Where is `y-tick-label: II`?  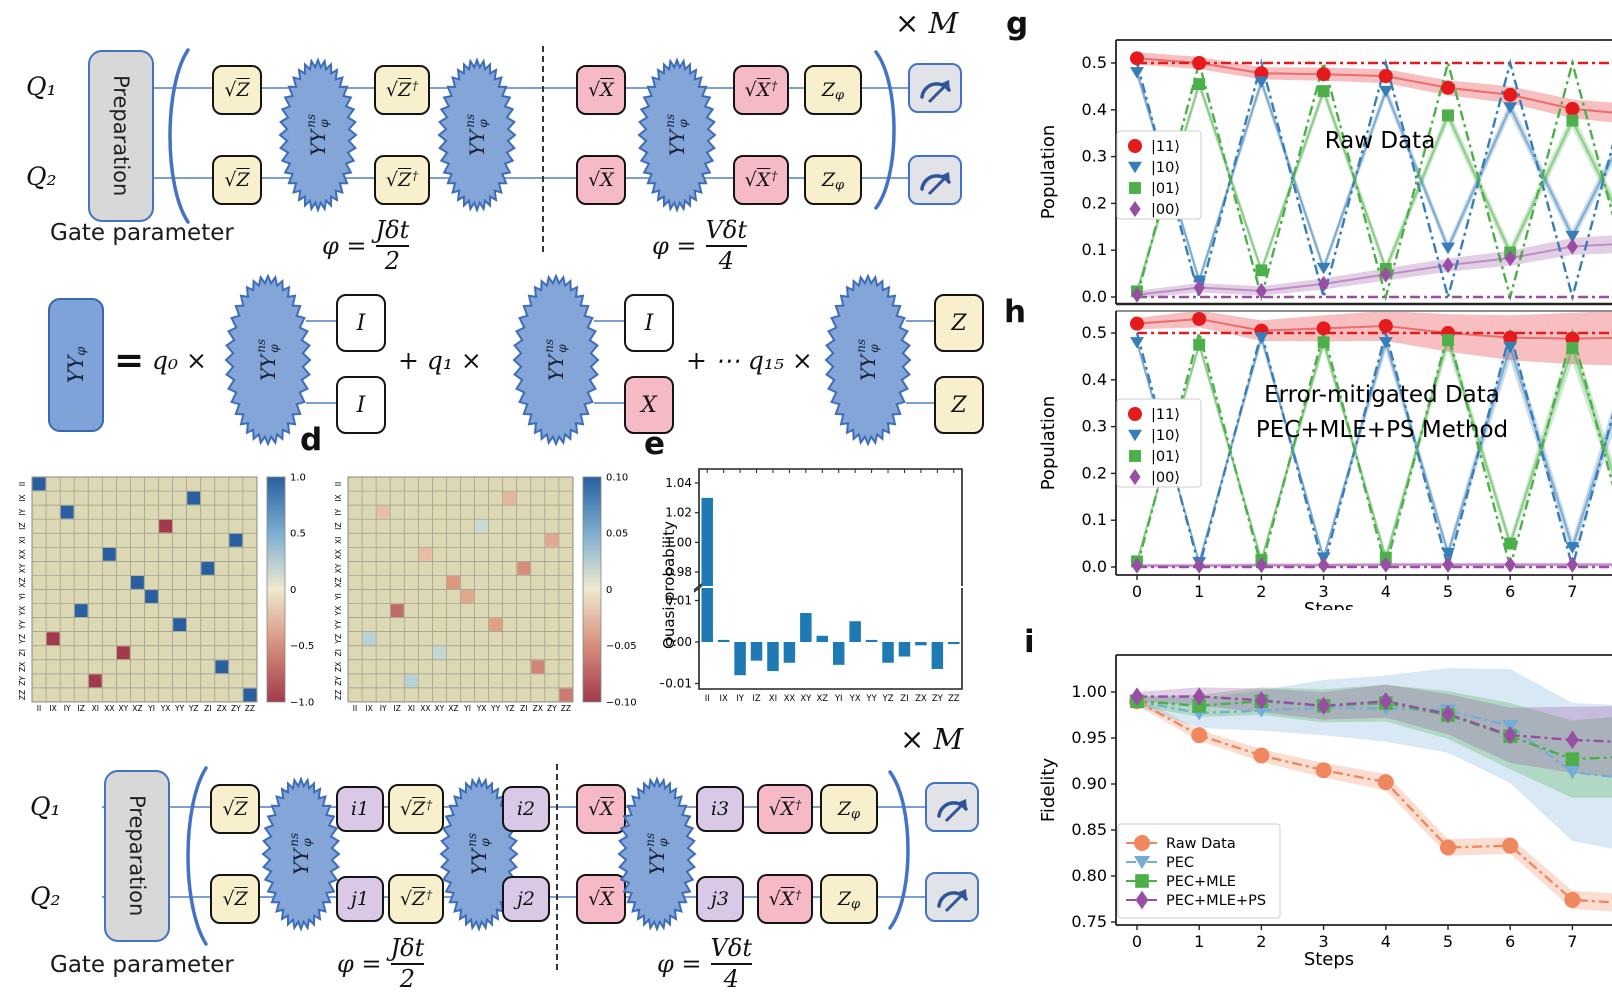
y-tick-label: II is located at coordinates (338, 484).